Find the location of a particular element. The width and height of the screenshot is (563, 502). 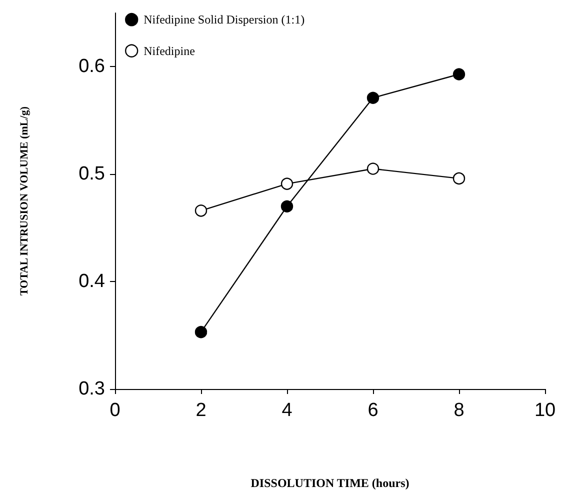

y-tick-label: 0.4 is located at coordinates (92, 281).